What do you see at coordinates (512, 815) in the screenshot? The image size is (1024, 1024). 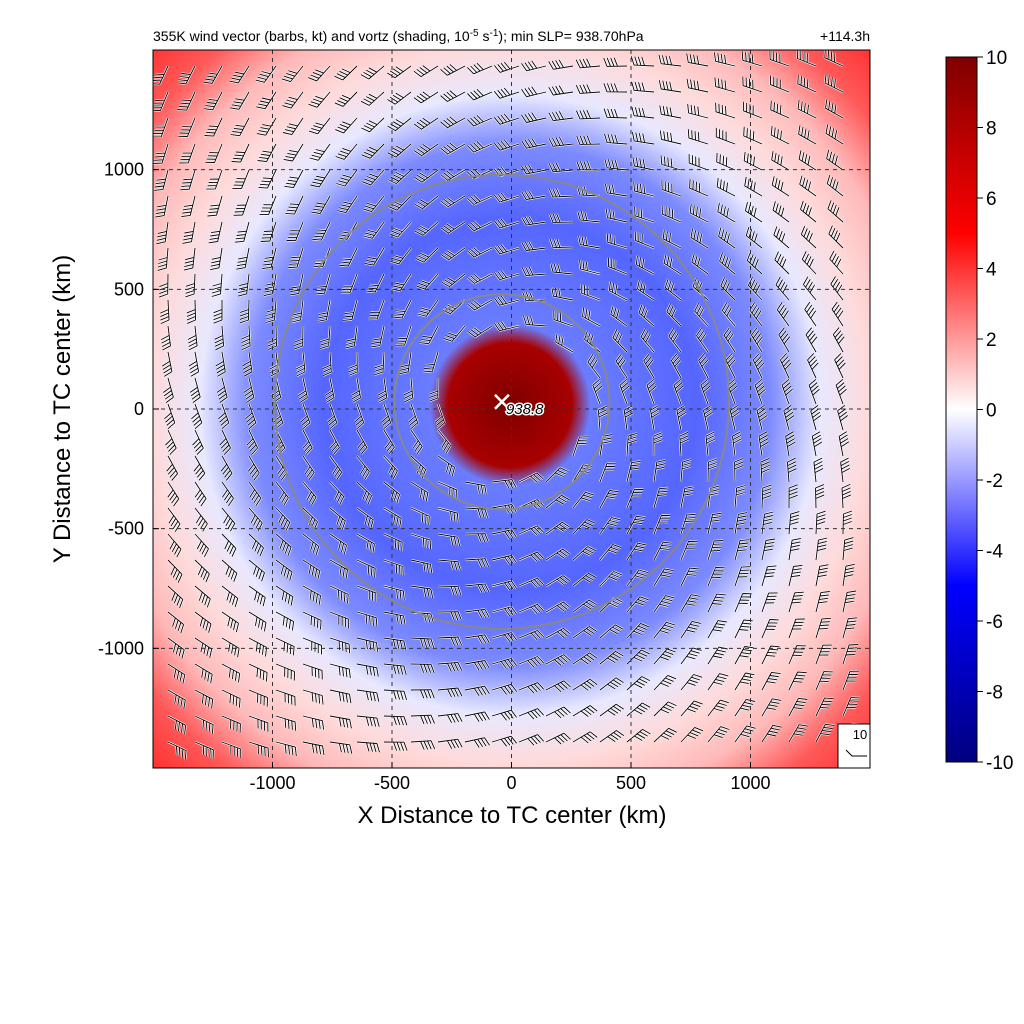 I see `x-axis-label: X Distance to TC center (km)` at bounding box center [512, 815].